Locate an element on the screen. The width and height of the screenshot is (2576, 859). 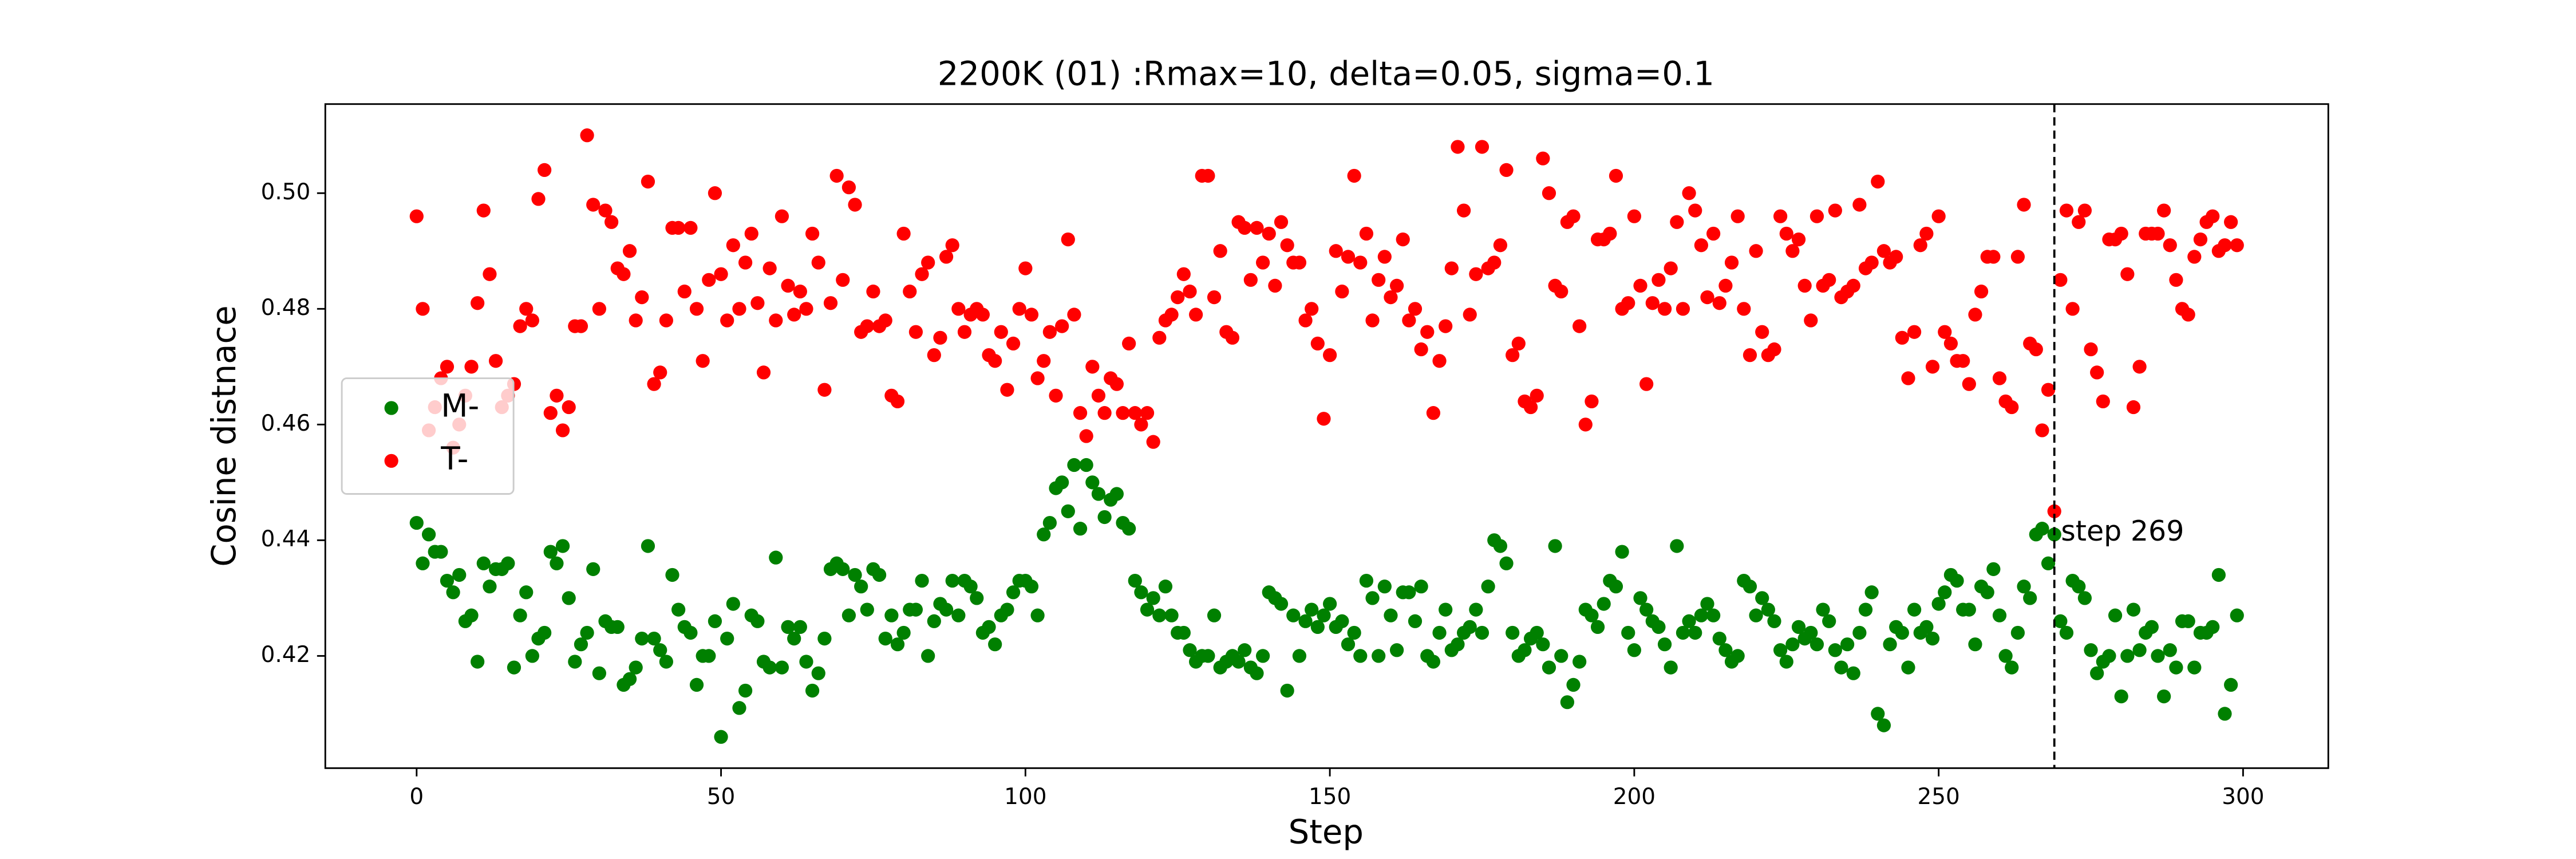
annotation: step 269 is located at coordinates (2122, 530).